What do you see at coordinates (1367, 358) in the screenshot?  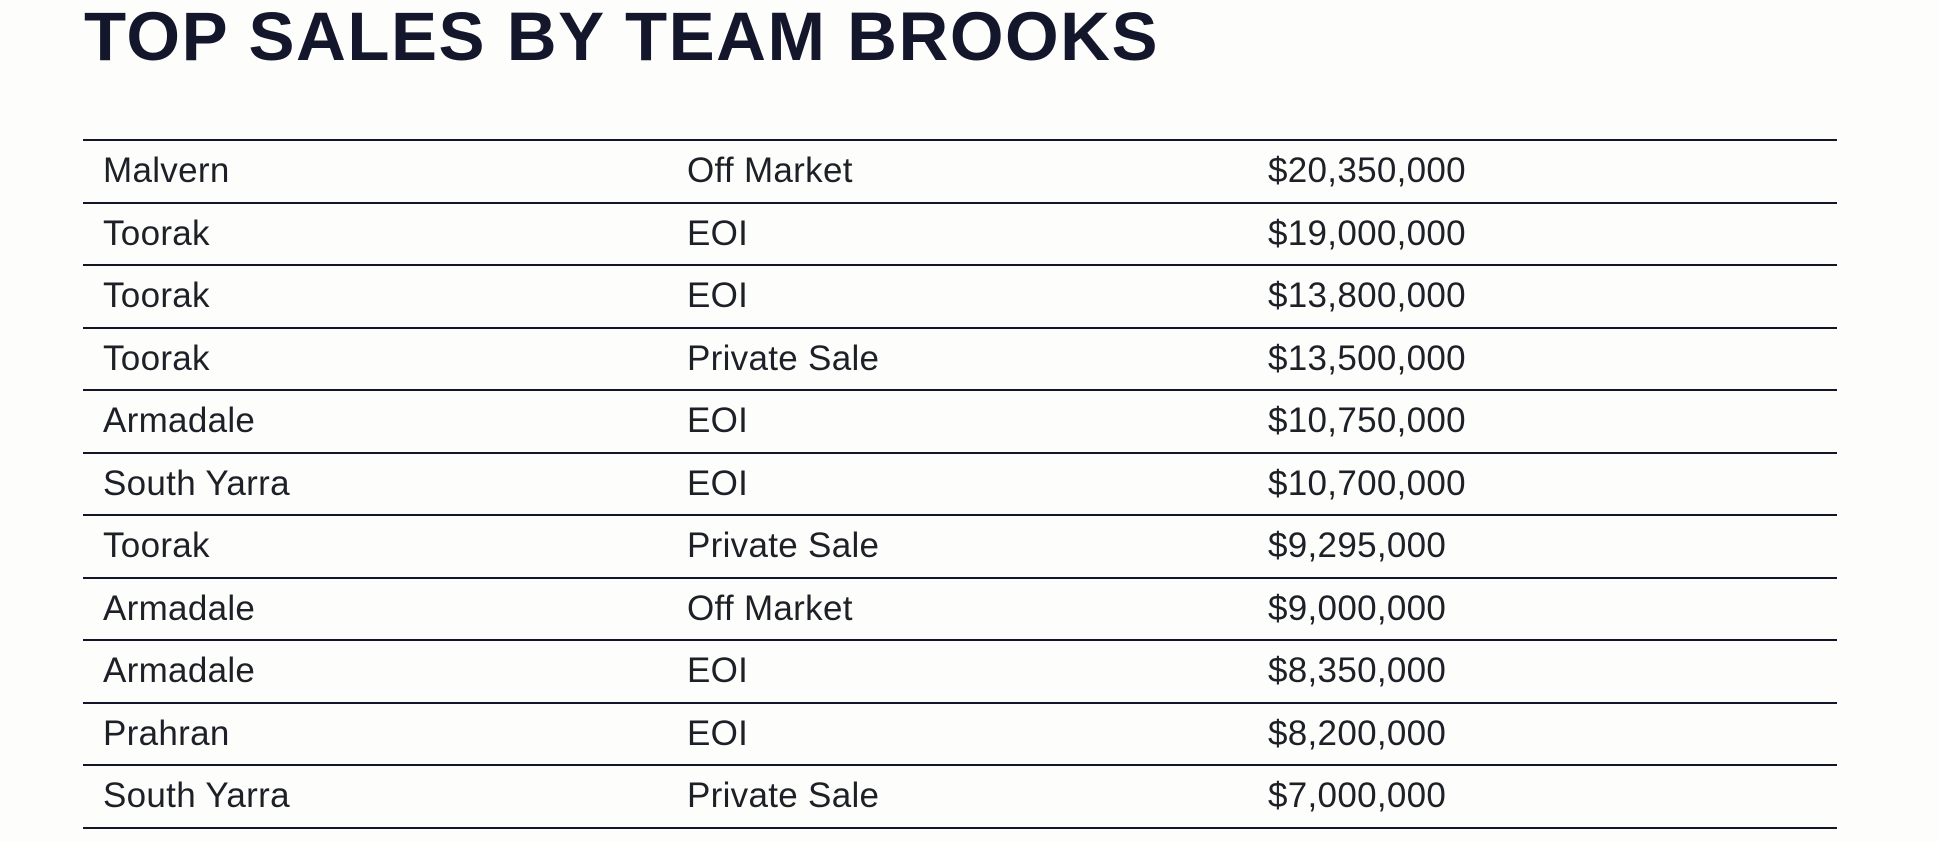 I see `price-cell: $13,500,000` at bounding box center [1367, 358].